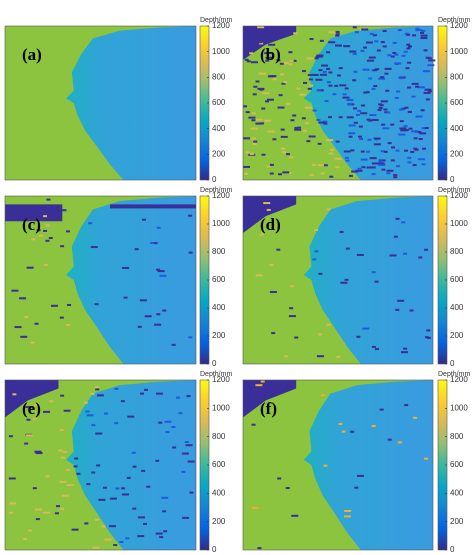 Image resolution: width=474 pixels, height=555 pixels. Describe the element at coordinates (221, 25) in the screenshot. I see `colorbar-tick-label: 1200` at that location.